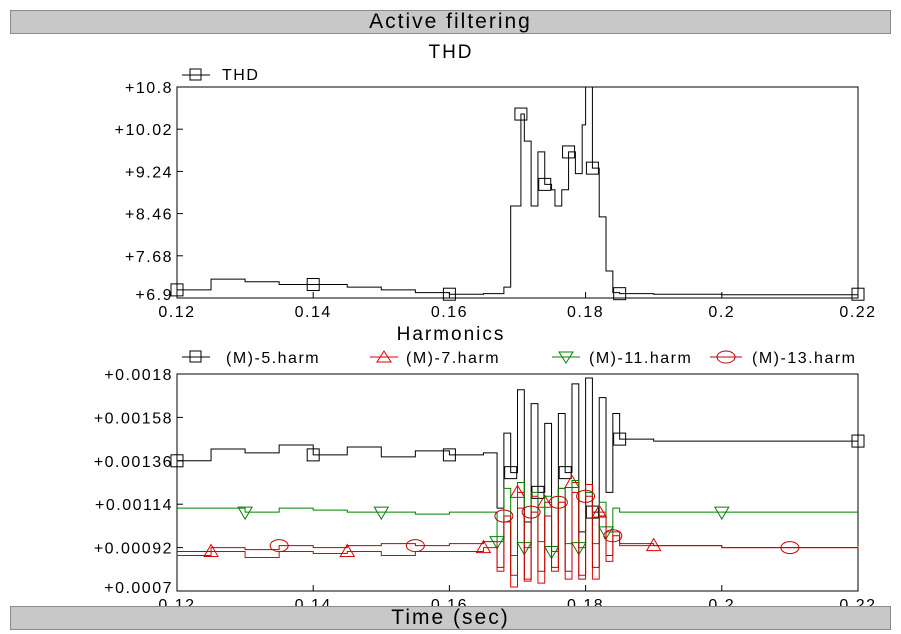 The image size is (901, 634). Describe the element at coordinates (273, 358) in the screenshot. I see `legend-label-5-harm: (M)-5.harm` at that location.